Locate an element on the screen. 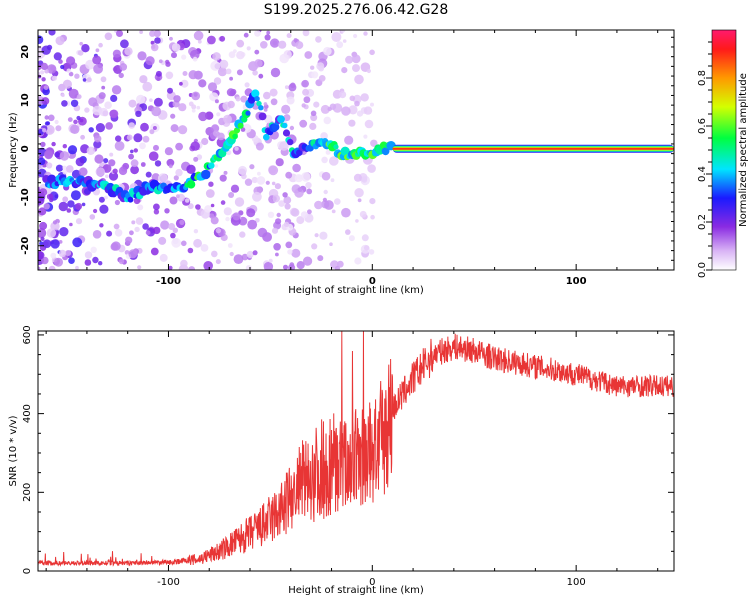  colorbar-tick-label: 0.2 is located at coordinates (702, 222).